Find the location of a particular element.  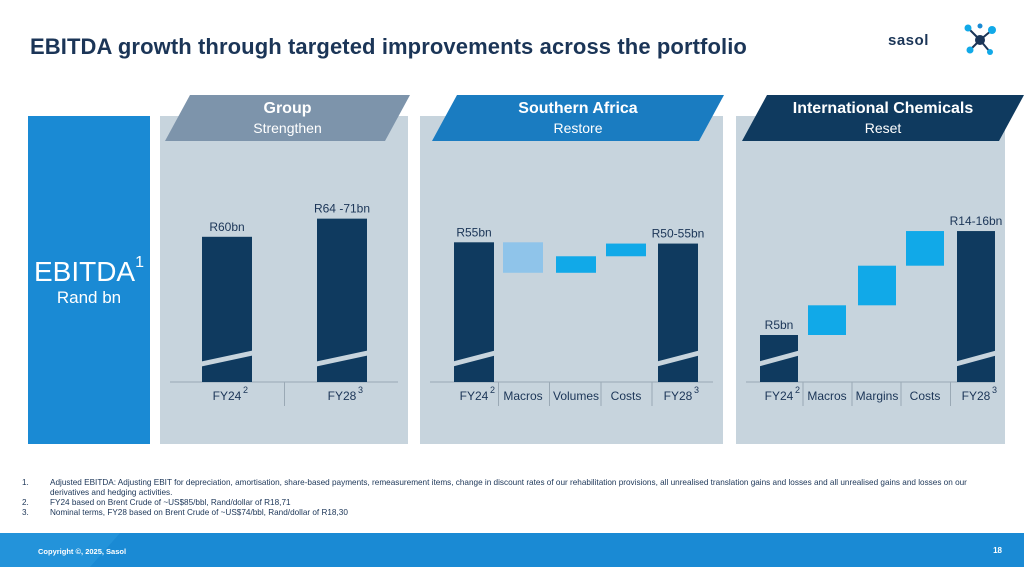

international-chemicals-header-title: International Chemicals is located at coordinates (883, 108).